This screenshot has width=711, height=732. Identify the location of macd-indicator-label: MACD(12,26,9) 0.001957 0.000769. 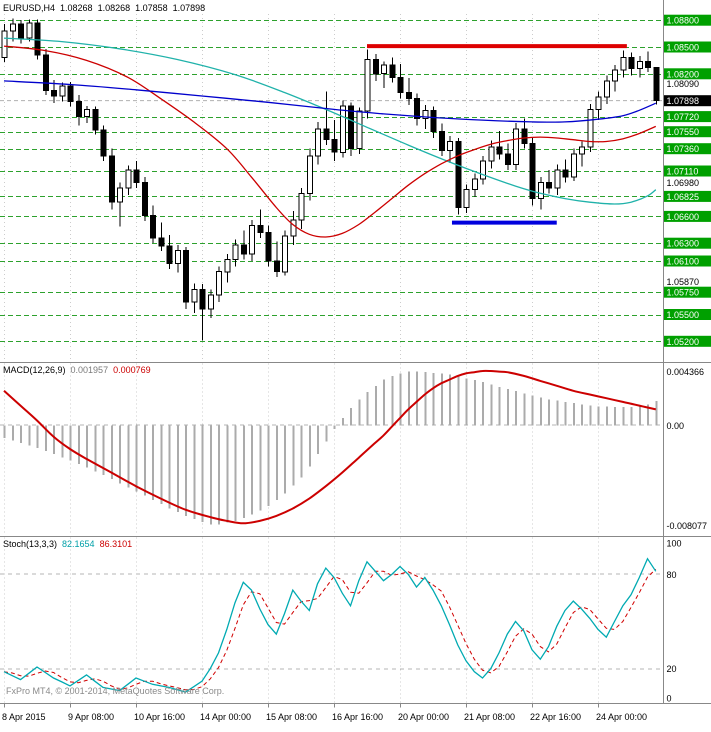
(79, 370).